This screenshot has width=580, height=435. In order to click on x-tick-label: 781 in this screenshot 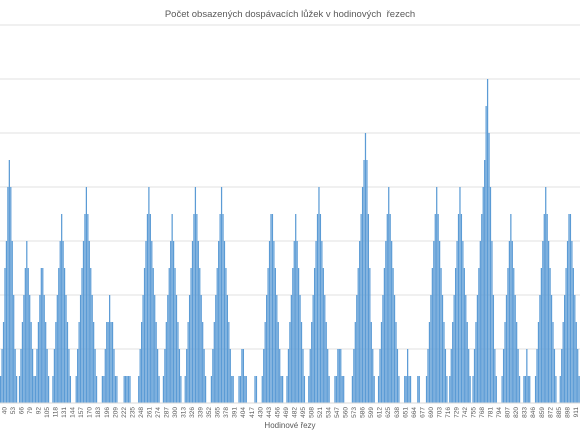, I will do `click(491, 412)`.